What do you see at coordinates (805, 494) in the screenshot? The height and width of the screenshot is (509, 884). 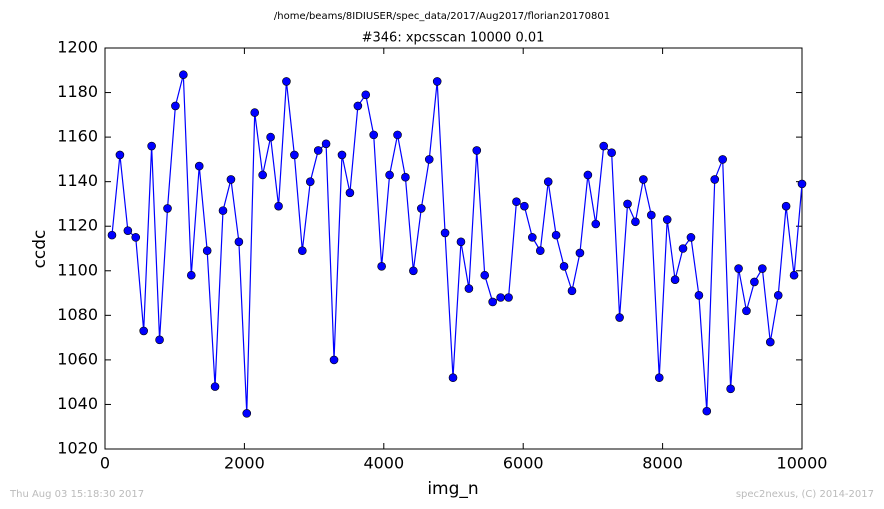 I see `footer-right: spec2nexus, (C) 2014-2017` at bounding box center [805, 494].